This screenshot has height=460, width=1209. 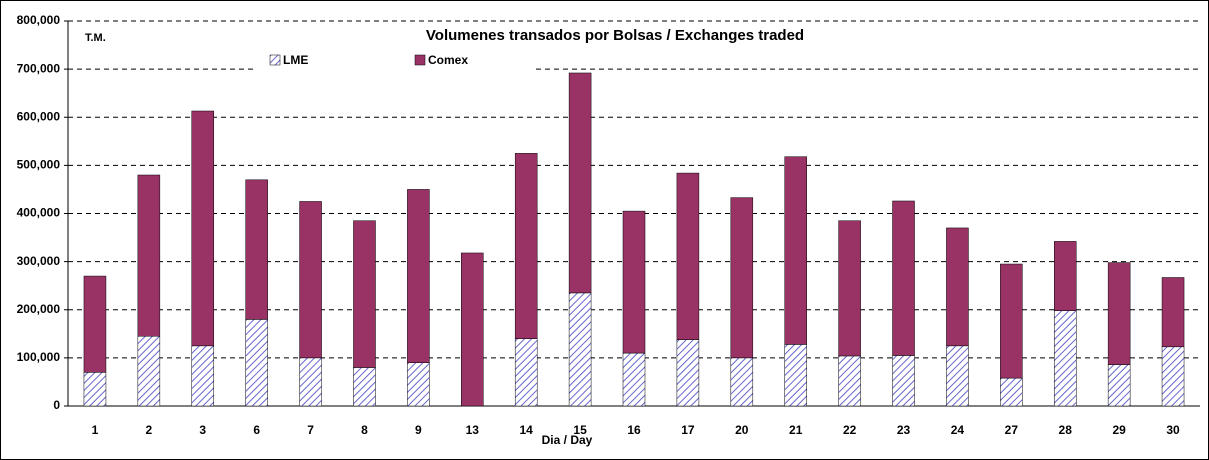 What do you see at coordinates (448, 60) in the screenshot?
I see `legend-label: Comex` at bounding box center [448, 60].